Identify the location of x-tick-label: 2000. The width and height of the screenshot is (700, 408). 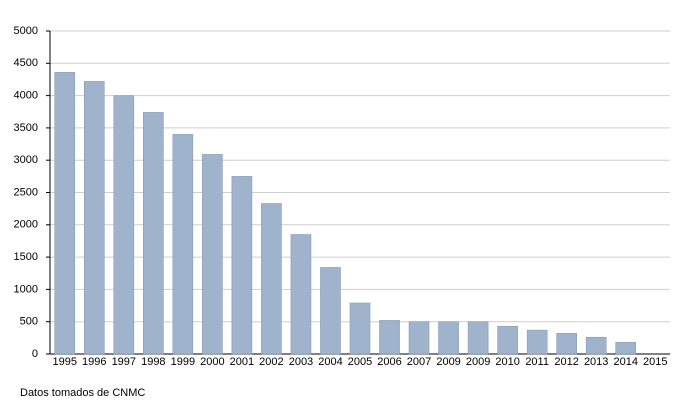
(212, 362).